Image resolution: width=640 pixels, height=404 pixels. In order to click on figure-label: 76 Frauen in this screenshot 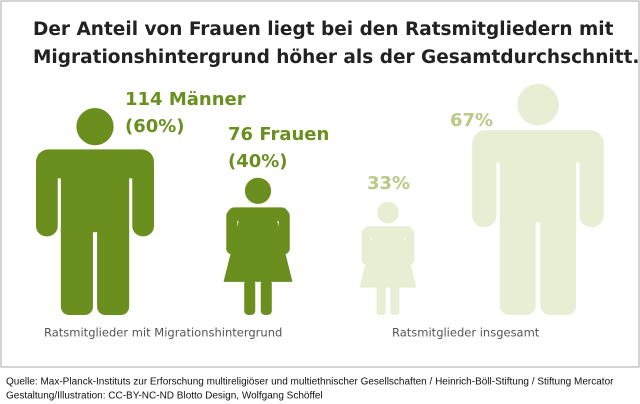, I will do `click(278, 134)`.